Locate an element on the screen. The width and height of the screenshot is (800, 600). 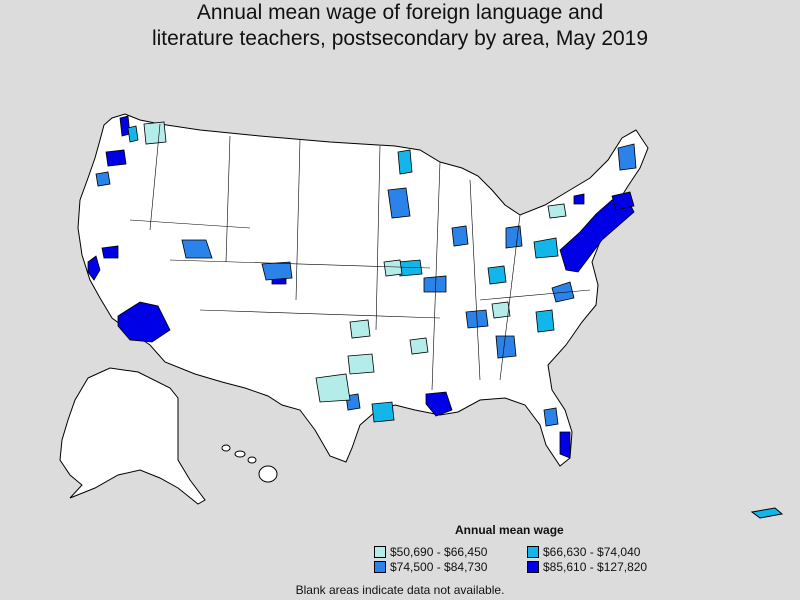
area-north-texas is located at coordinates (361, 364).